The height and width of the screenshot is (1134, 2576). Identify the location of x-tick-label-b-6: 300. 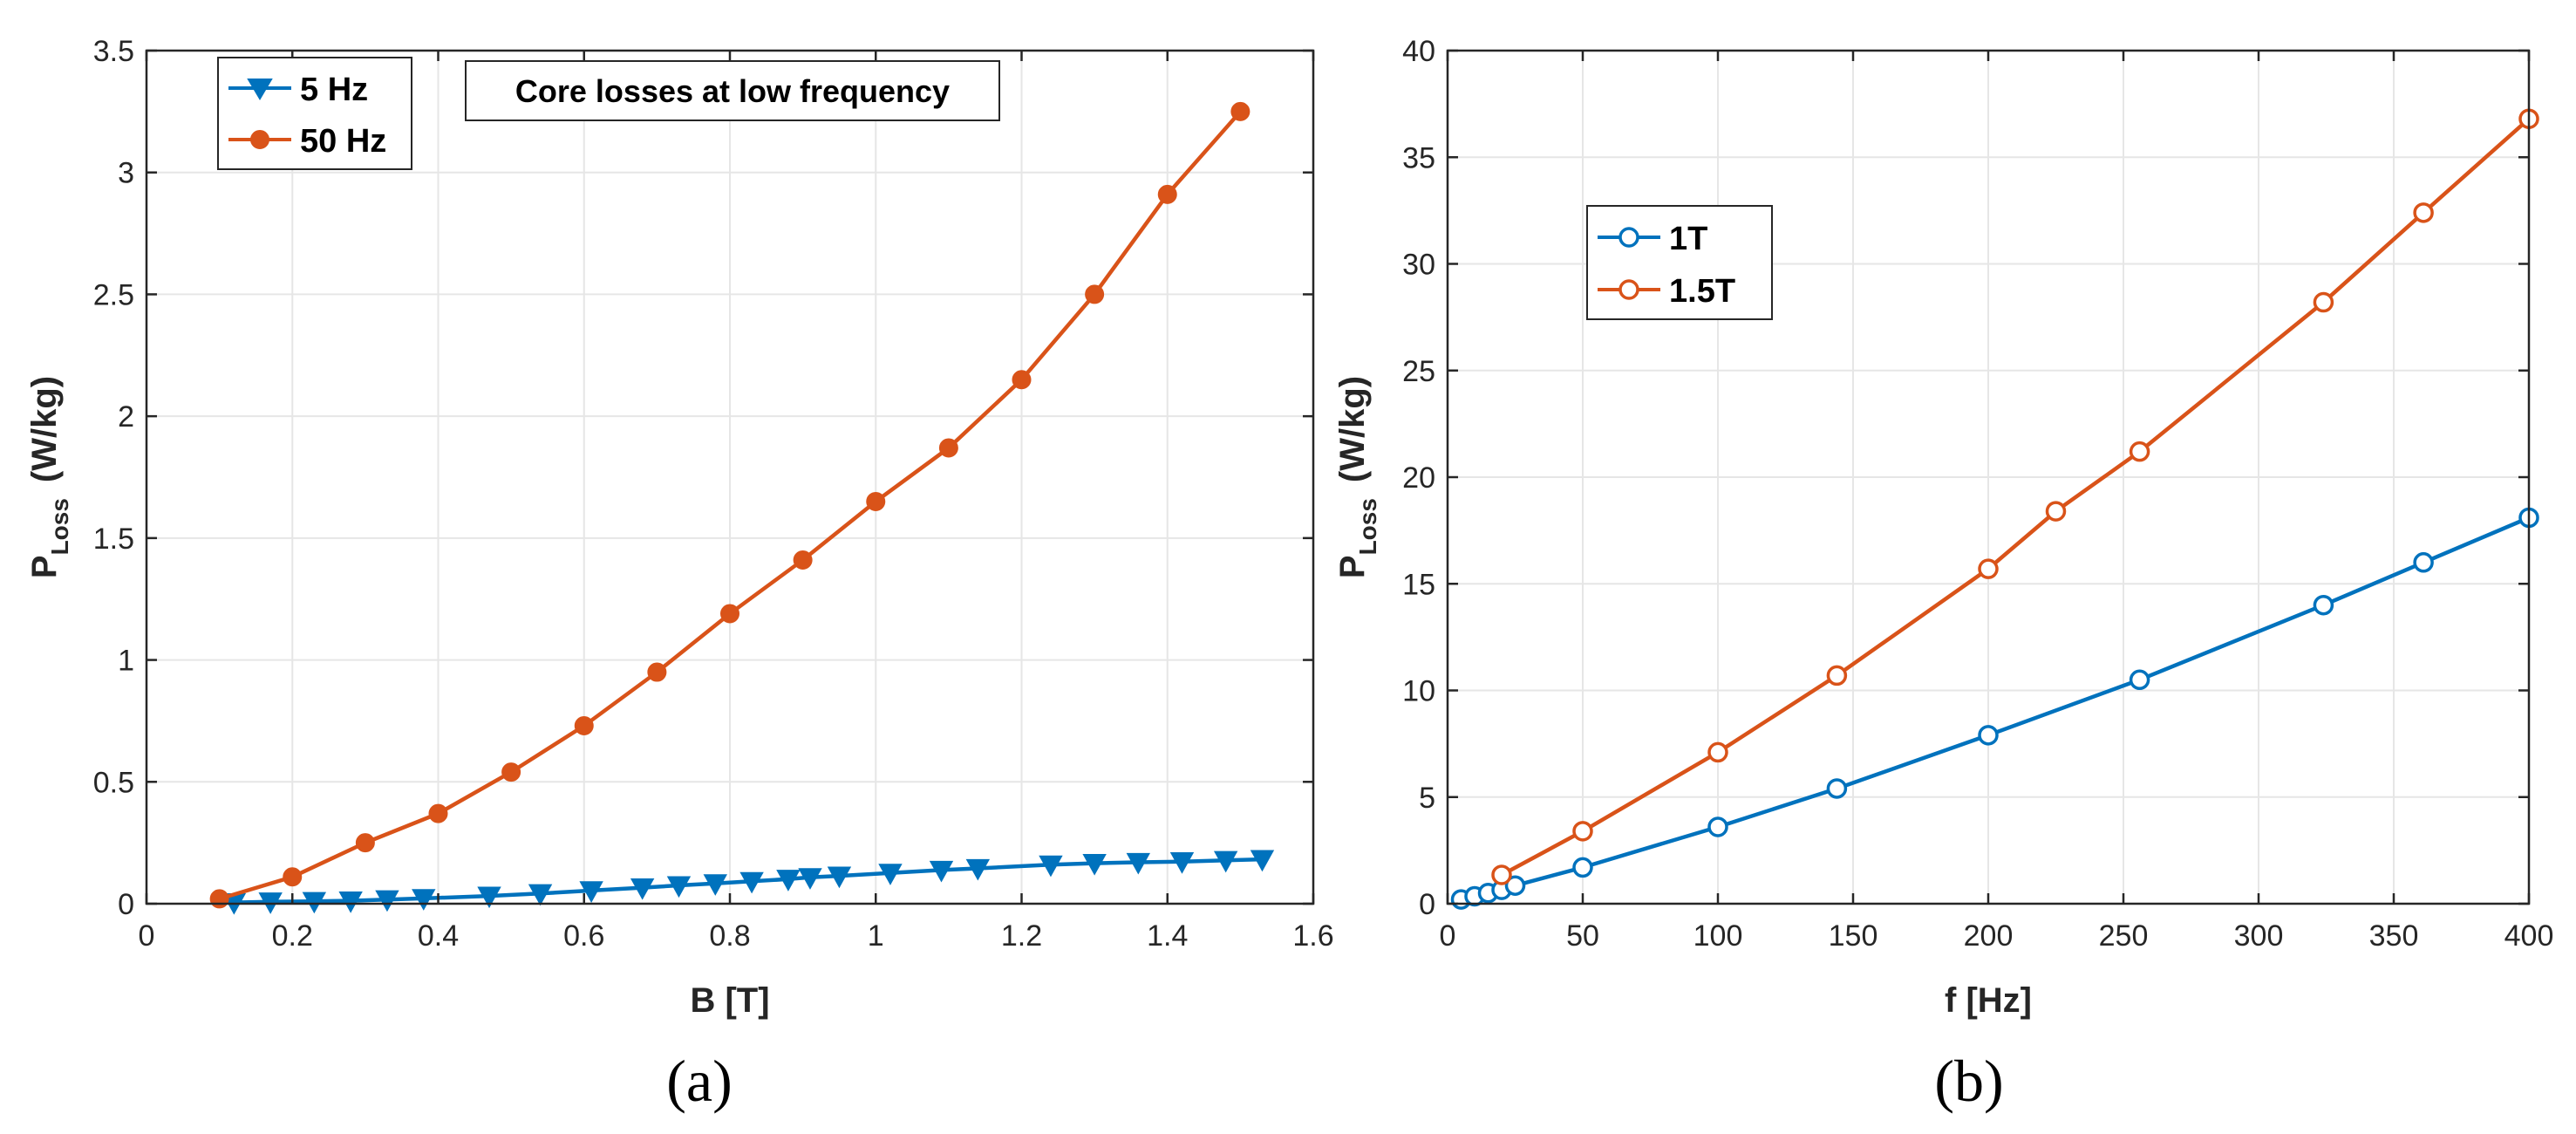
(2259, 936).